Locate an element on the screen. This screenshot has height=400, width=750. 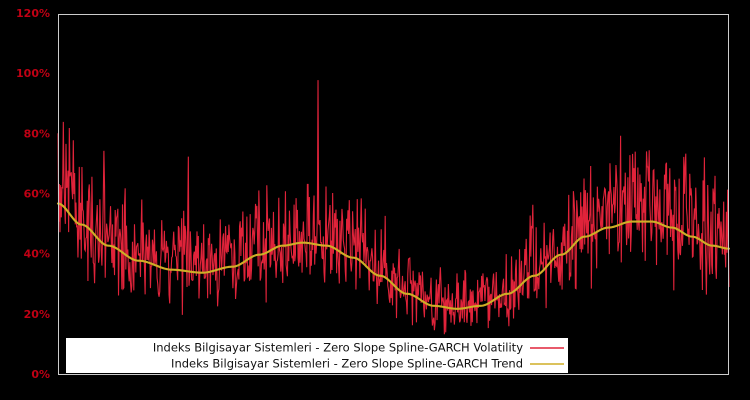
y-axis-tick-label: 100% is located at coordinates (33, 73).